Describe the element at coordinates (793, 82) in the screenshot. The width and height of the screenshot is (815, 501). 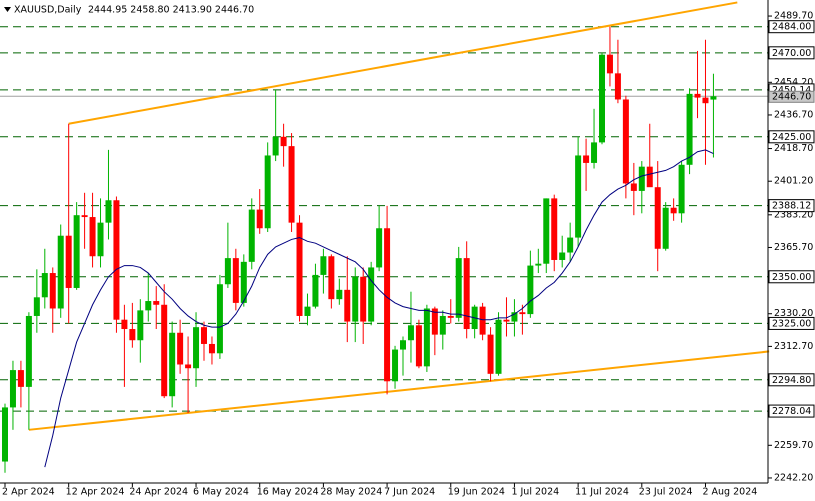
I see `y-tick-label: 2454.20` at that location.